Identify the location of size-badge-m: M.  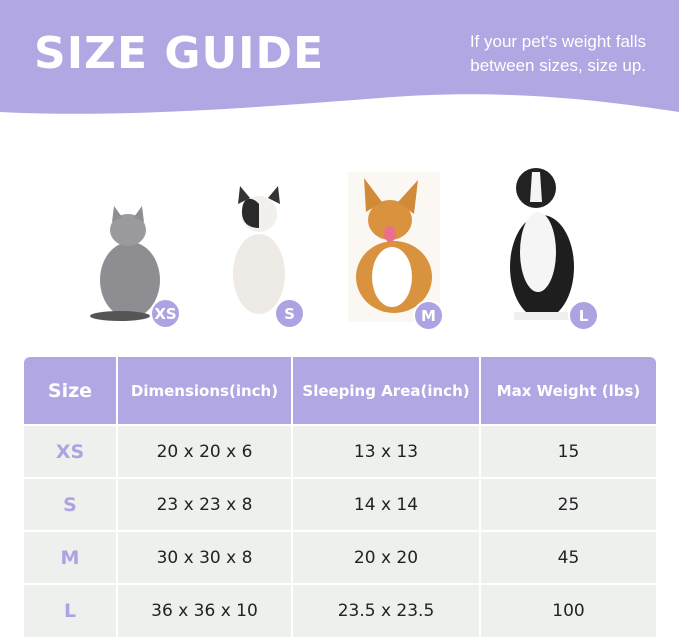
(428, 315).